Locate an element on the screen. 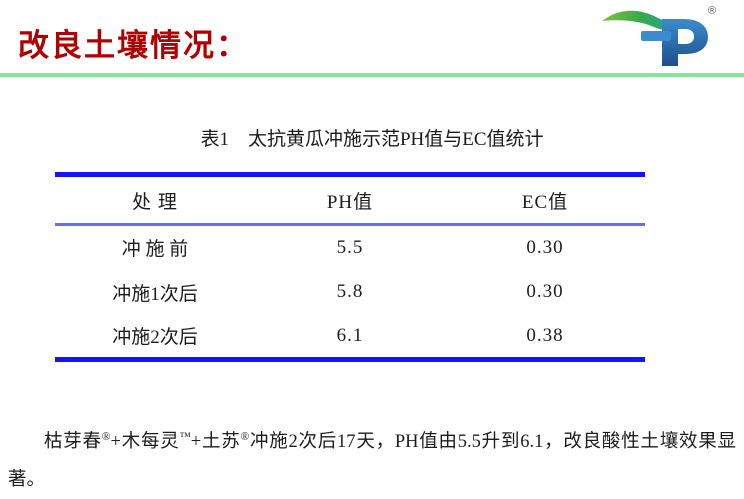  table-caption: 表1 太抗黄瓜冲施示范PH值与EC值统计 is located at coordinates (372, 139).